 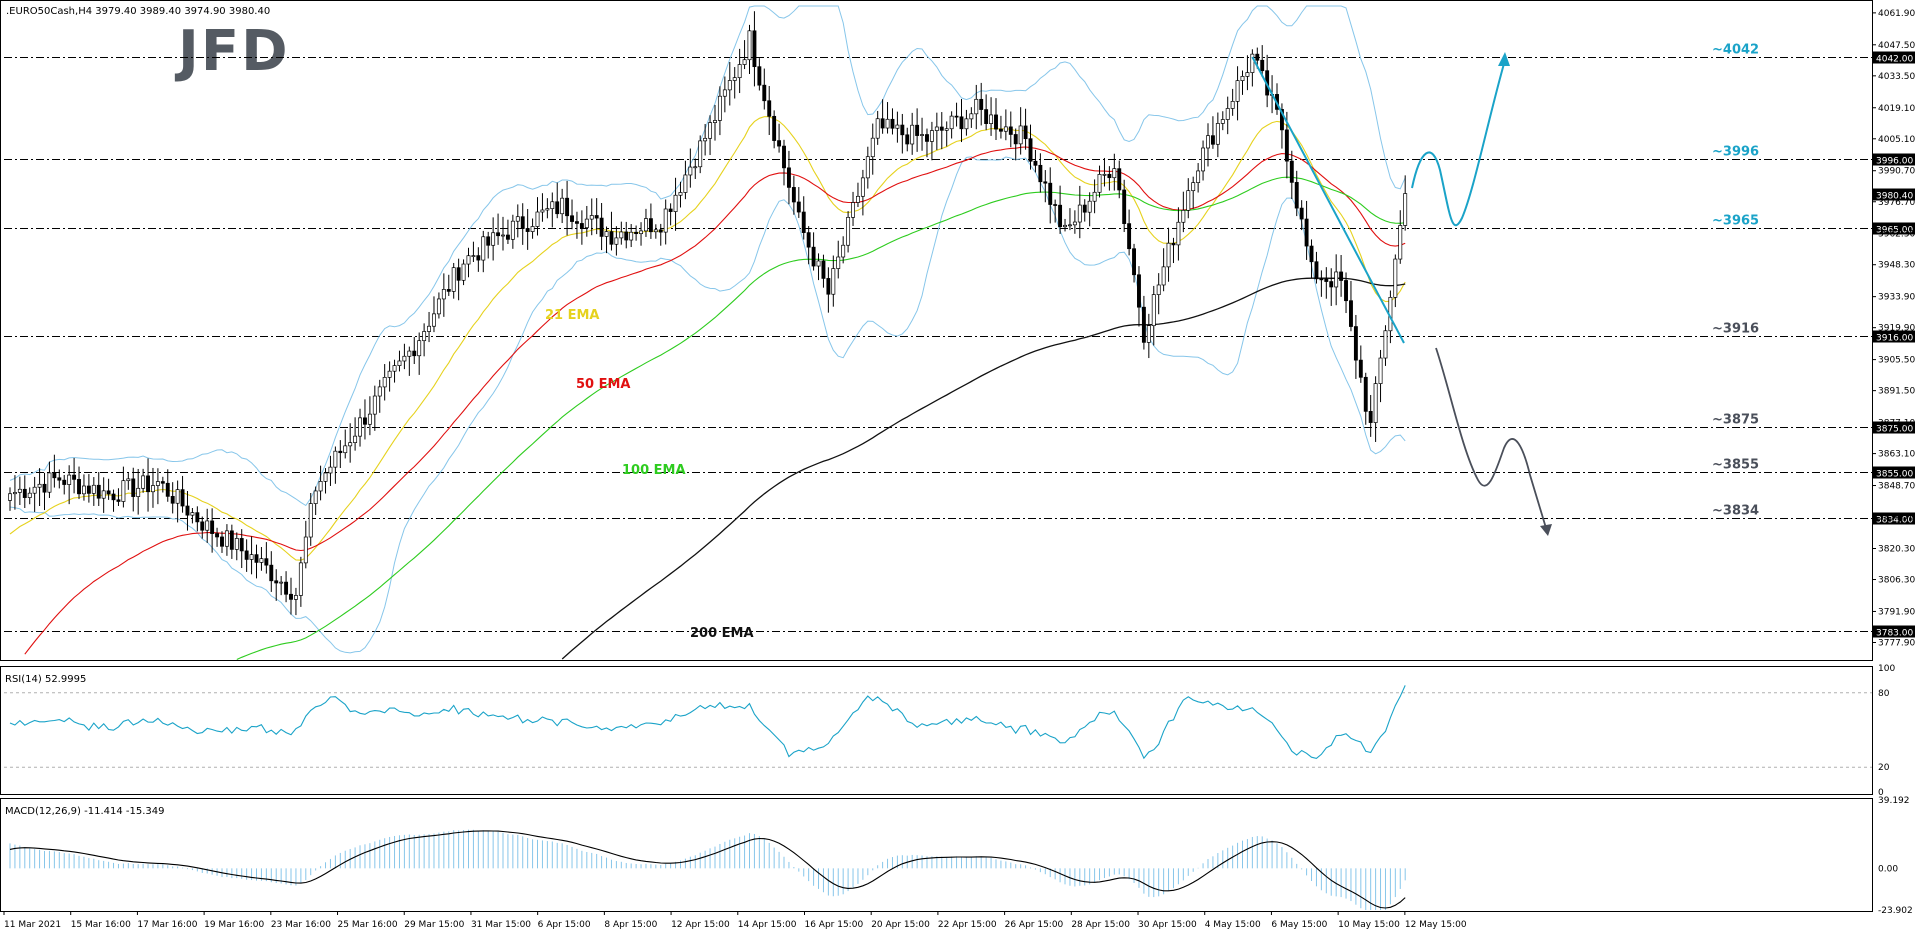 What do you see at coordinates (949, 731) in the screenshot?
I see `rsi-indicator: 100 80 20 0` at bounding box center [949, 731].